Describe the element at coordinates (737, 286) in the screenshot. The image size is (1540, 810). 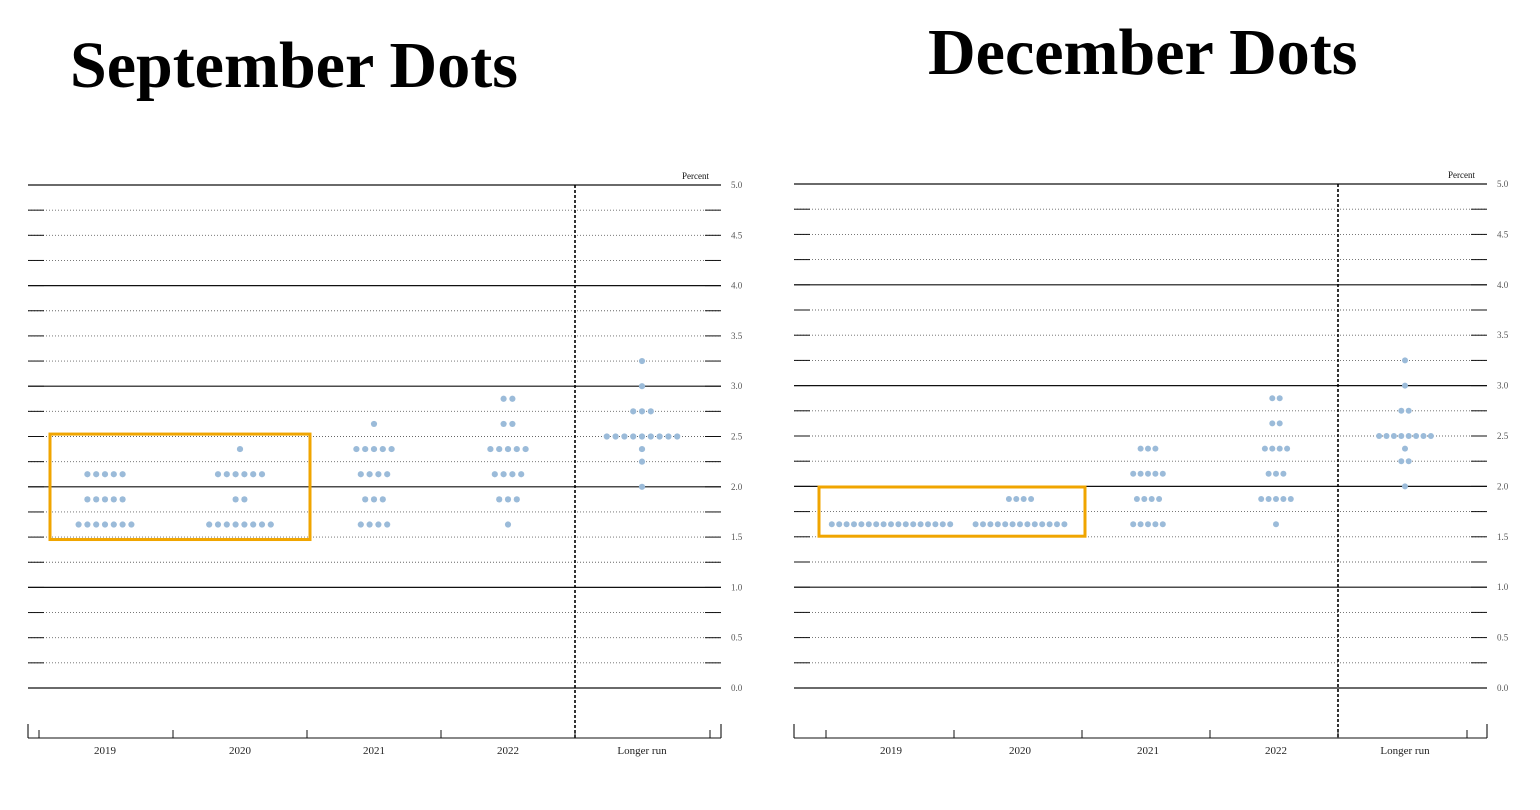
I see `y-tick-label: 4.0` at that location.